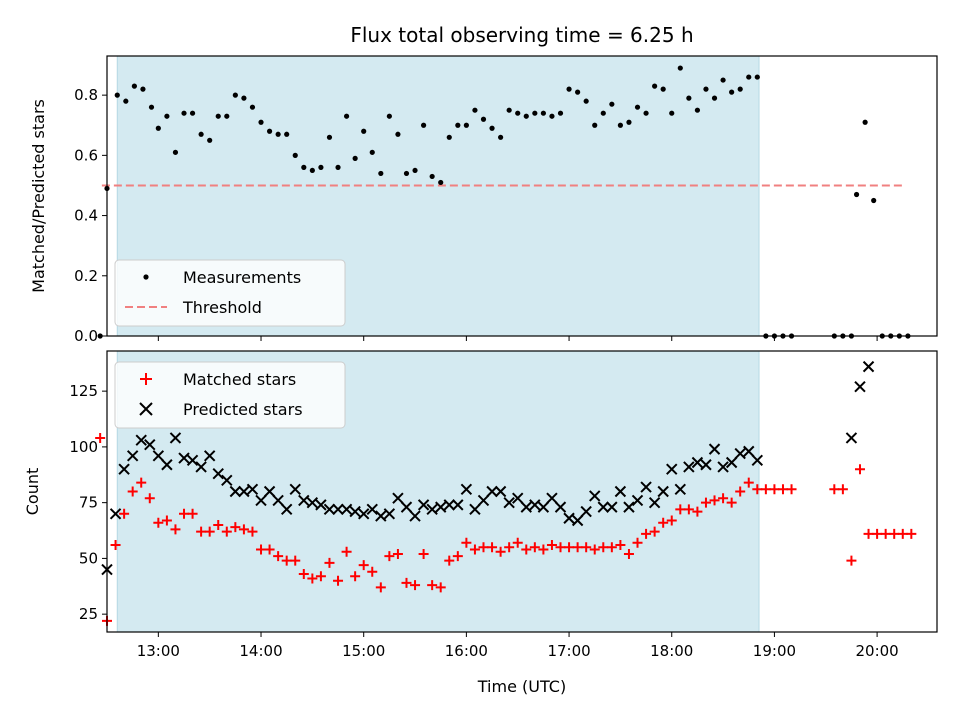 This screenshot has height=720, width=960. I want to click on legend-box, so click(230, 293).